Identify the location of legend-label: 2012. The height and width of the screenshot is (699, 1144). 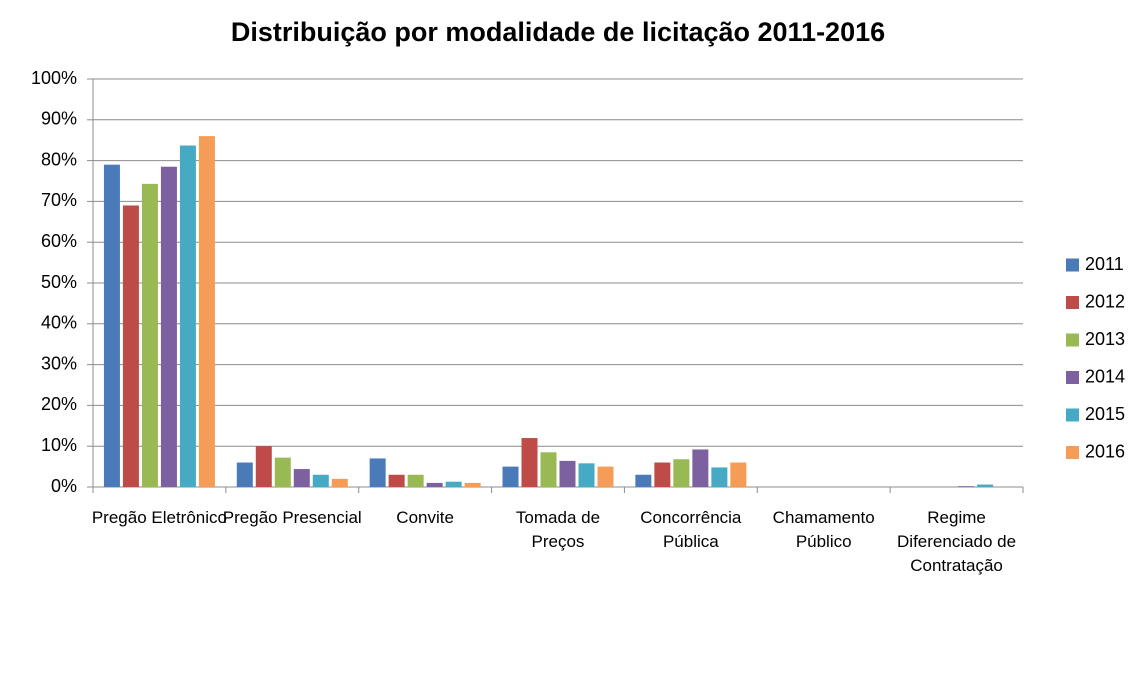
(1105, 301).